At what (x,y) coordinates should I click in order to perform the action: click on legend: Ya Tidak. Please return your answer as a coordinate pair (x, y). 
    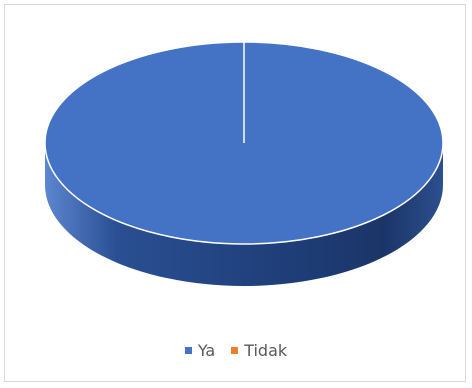
    Looking at the image, I should click on (236, 350).